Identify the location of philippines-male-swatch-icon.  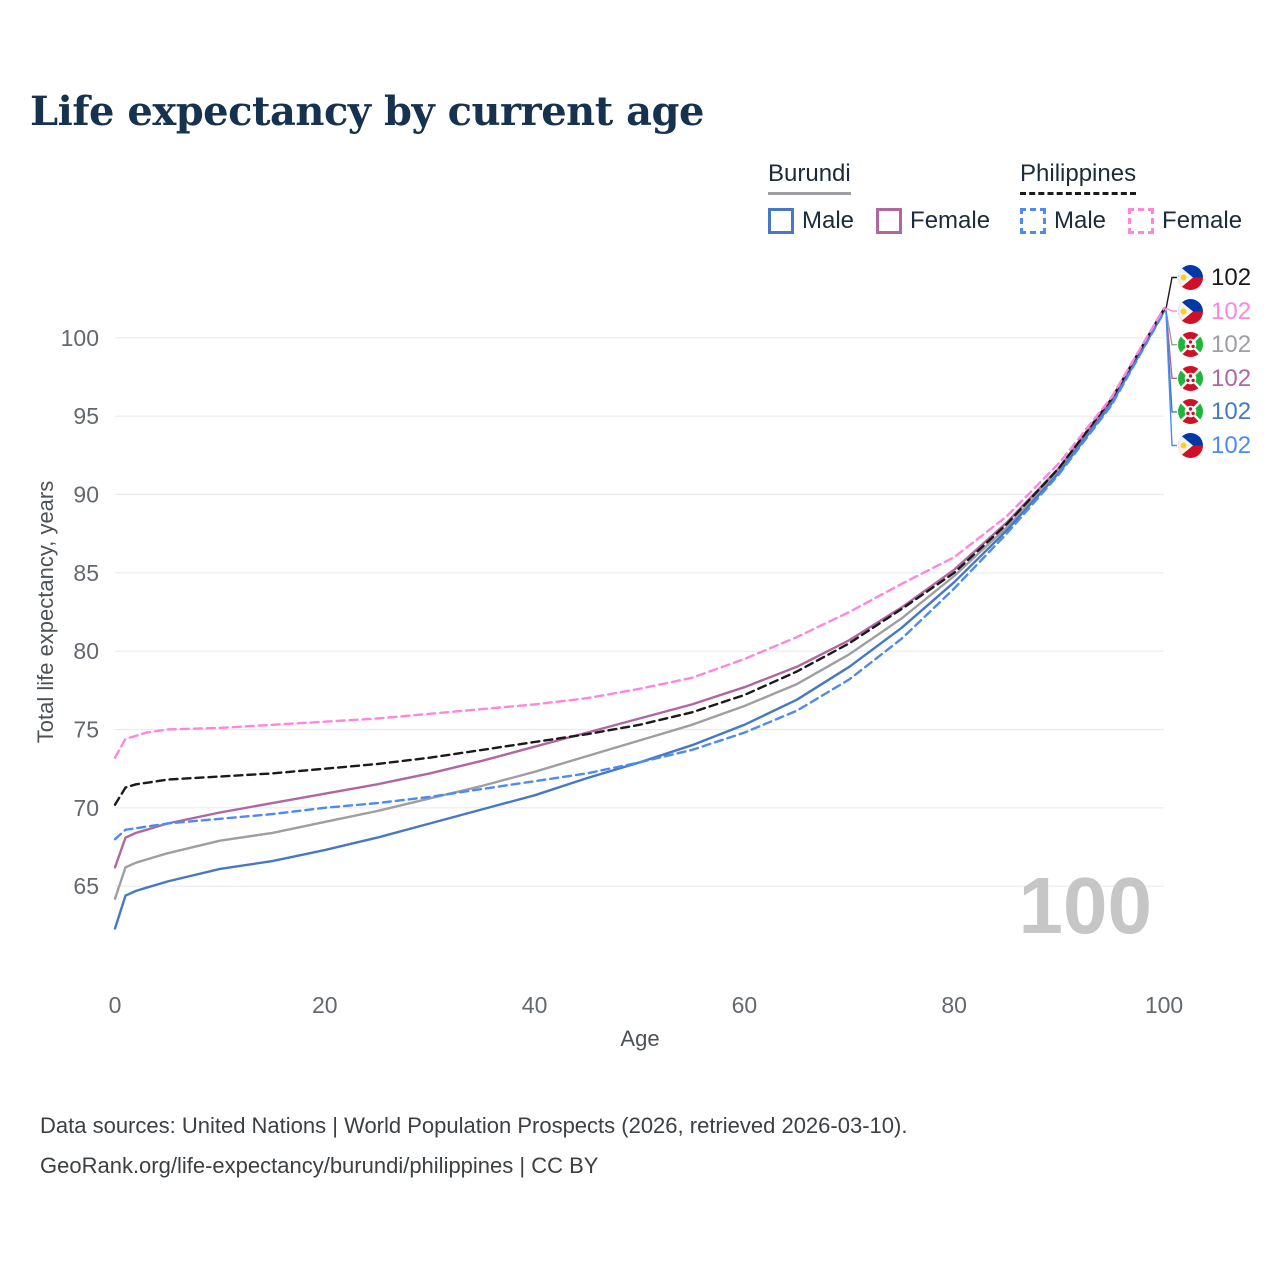
(1033, 221).